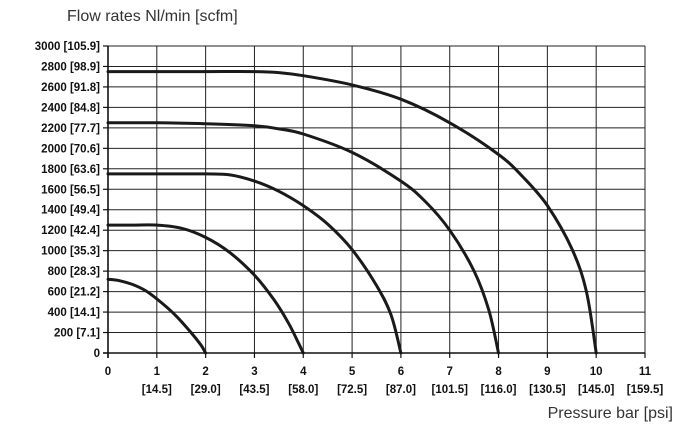 The image size is (681, 431). I want to click on x-tick-psi-label: [116.0], so click(499, 390).